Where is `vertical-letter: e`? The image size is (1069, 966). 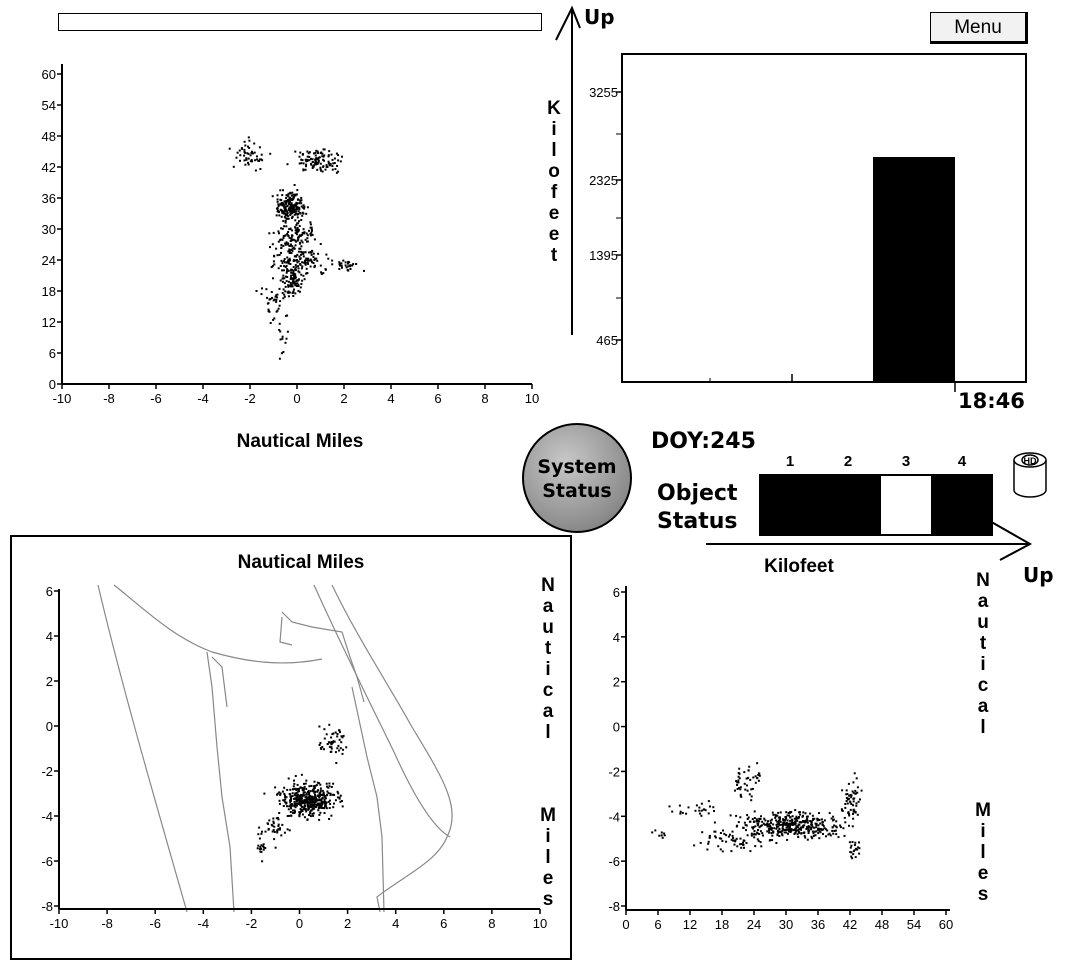 vertical-letter: e is located at coordinates (554, 234).